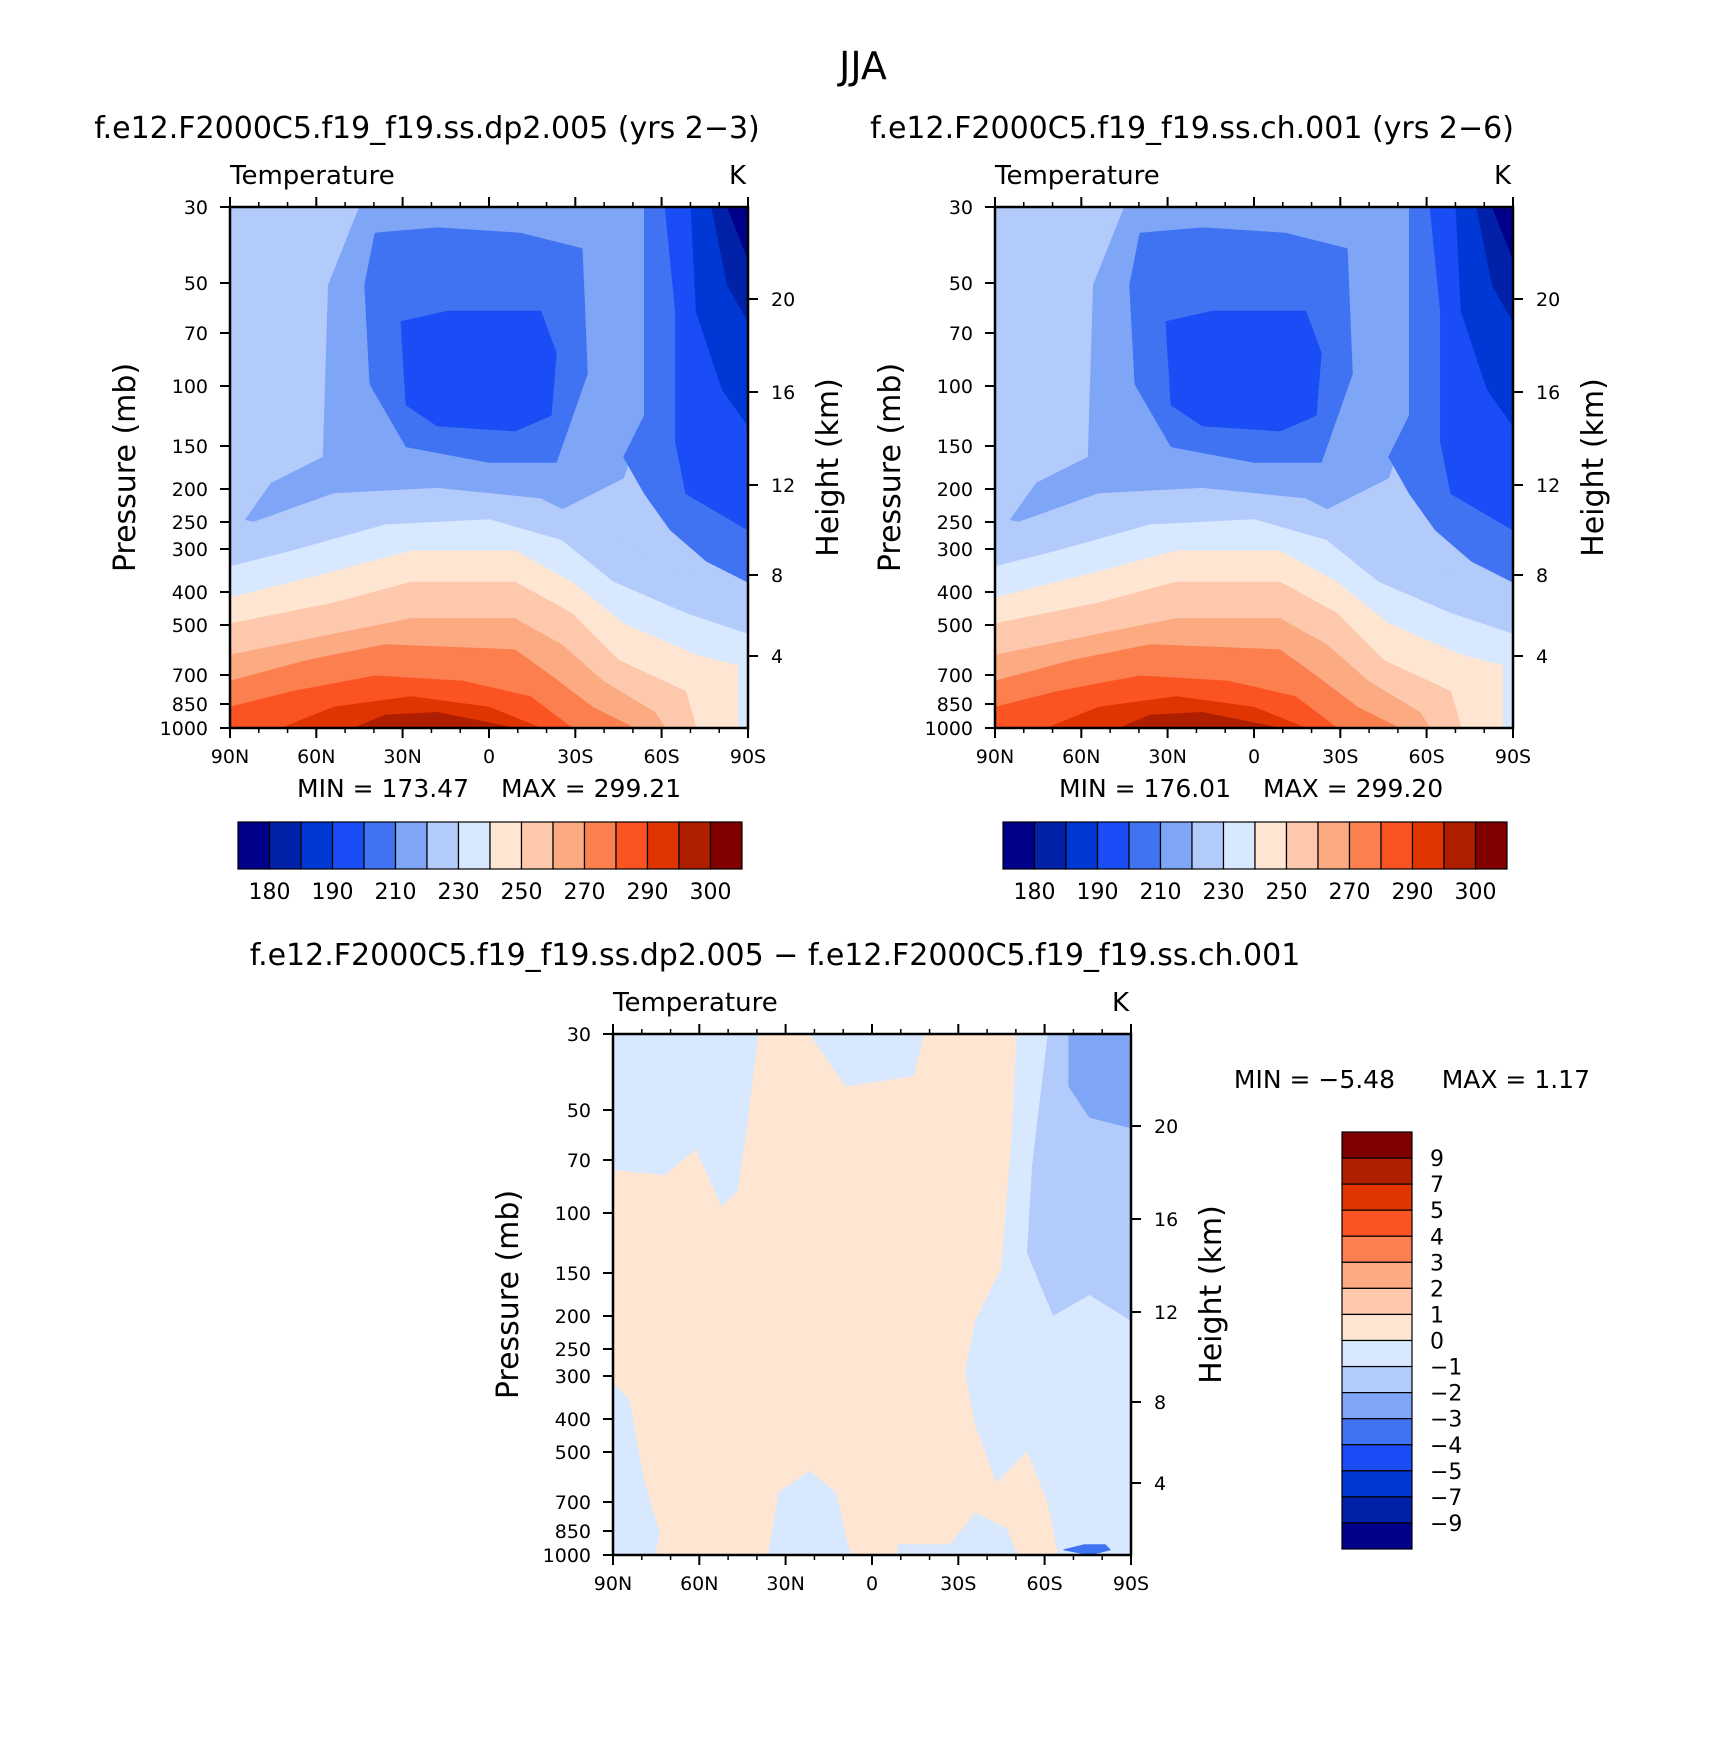 This screenshot has width=1710, height=1747. I want to click on y-tick-label: 300, so click(190, 550).